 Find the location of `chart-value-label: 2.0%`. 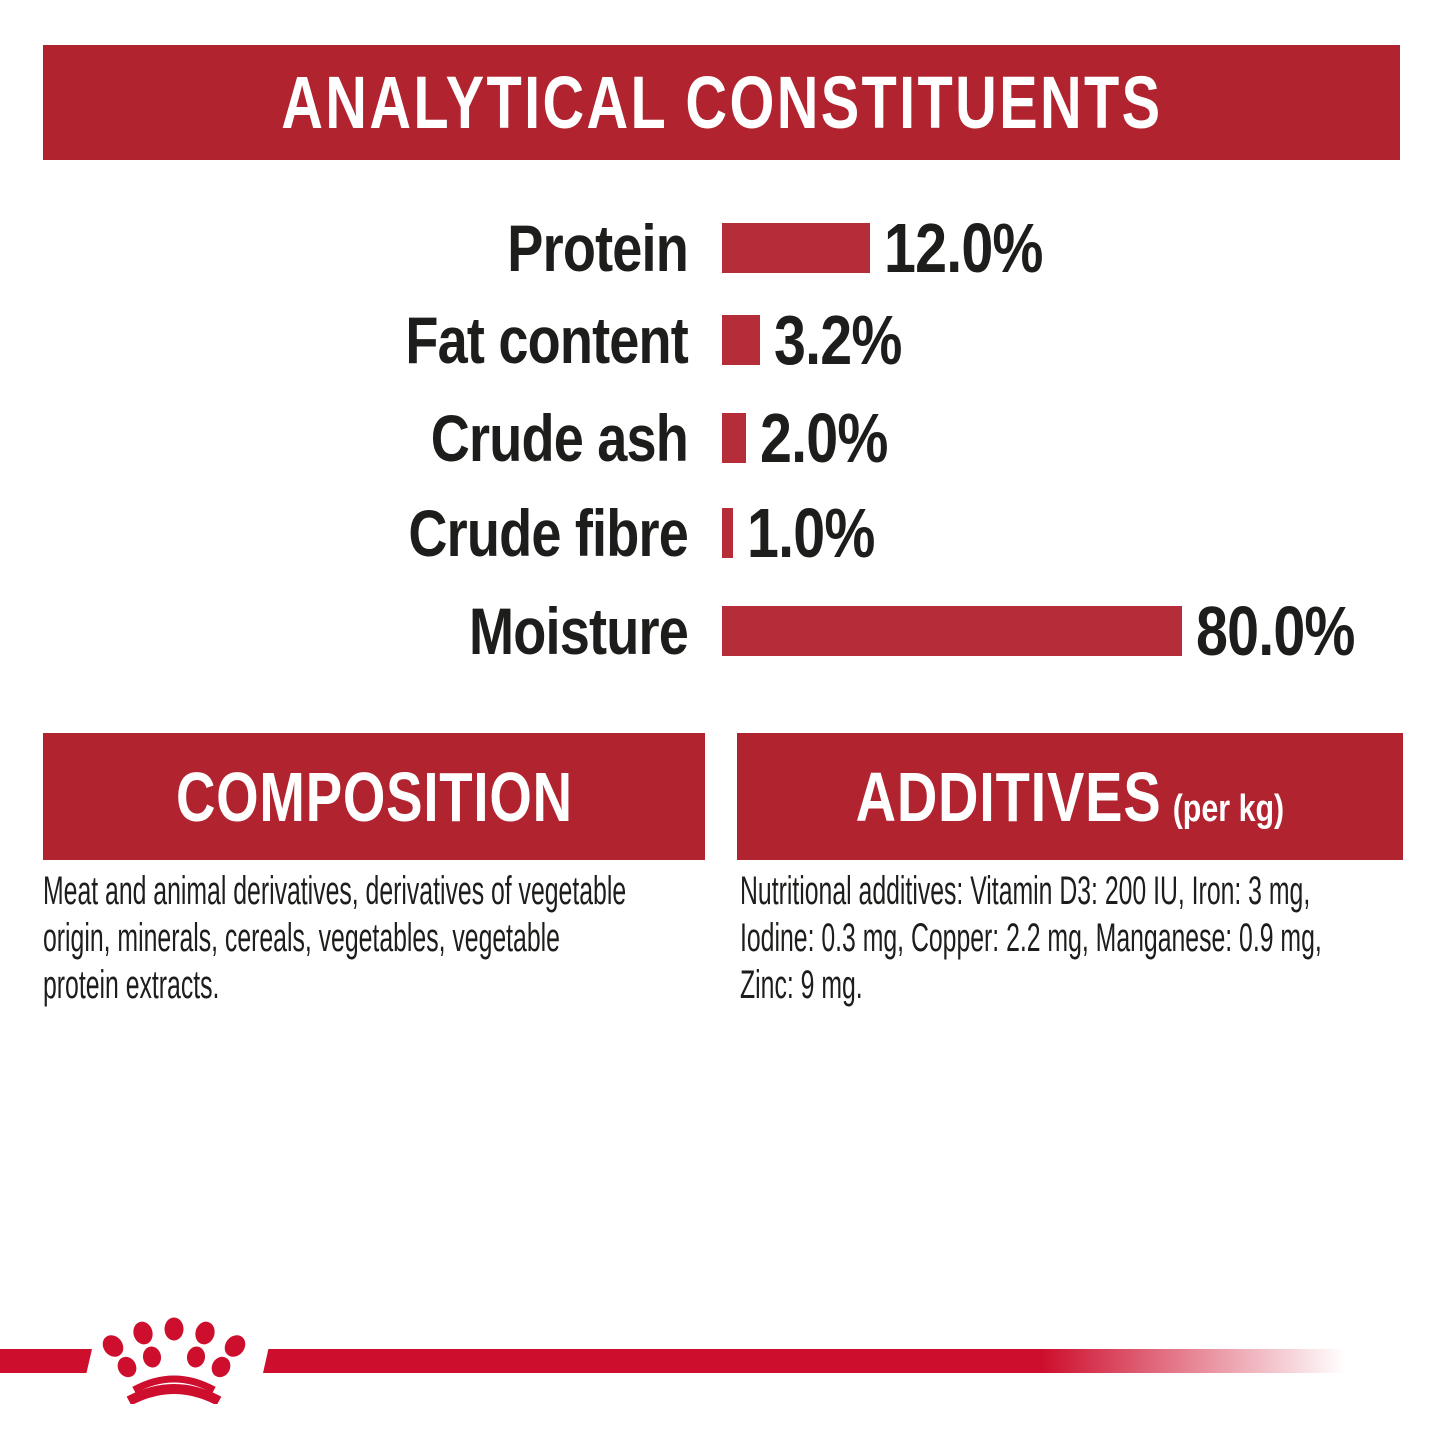

chart-value-label: 2.0% is located at coordinates (824, 437).